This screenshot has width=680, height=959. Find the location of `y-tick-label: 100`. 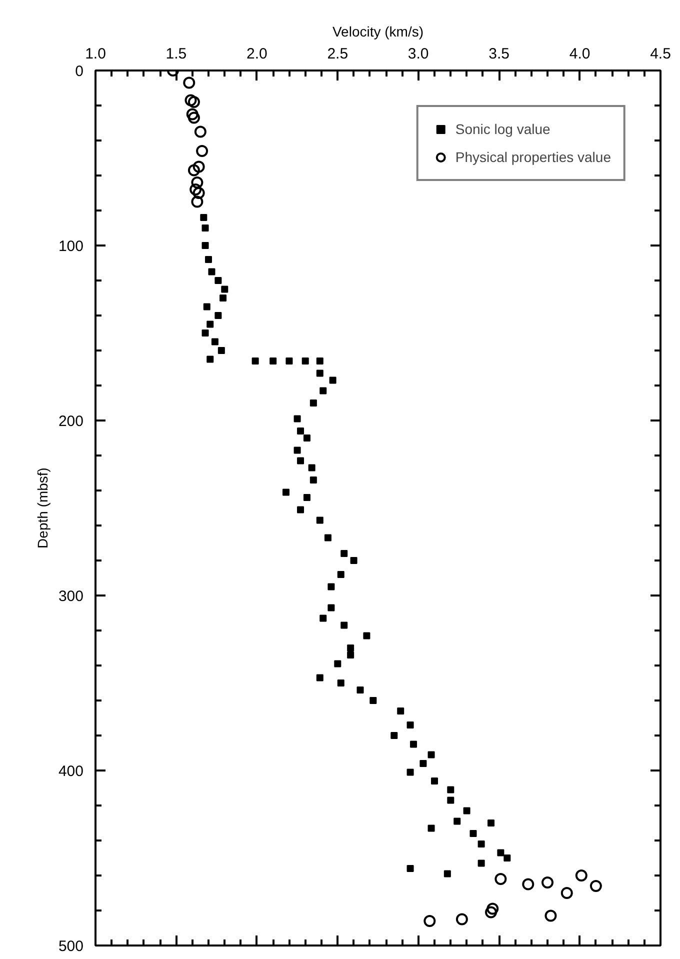

y-tick-label: 100 is located at coordinates (71, 246).